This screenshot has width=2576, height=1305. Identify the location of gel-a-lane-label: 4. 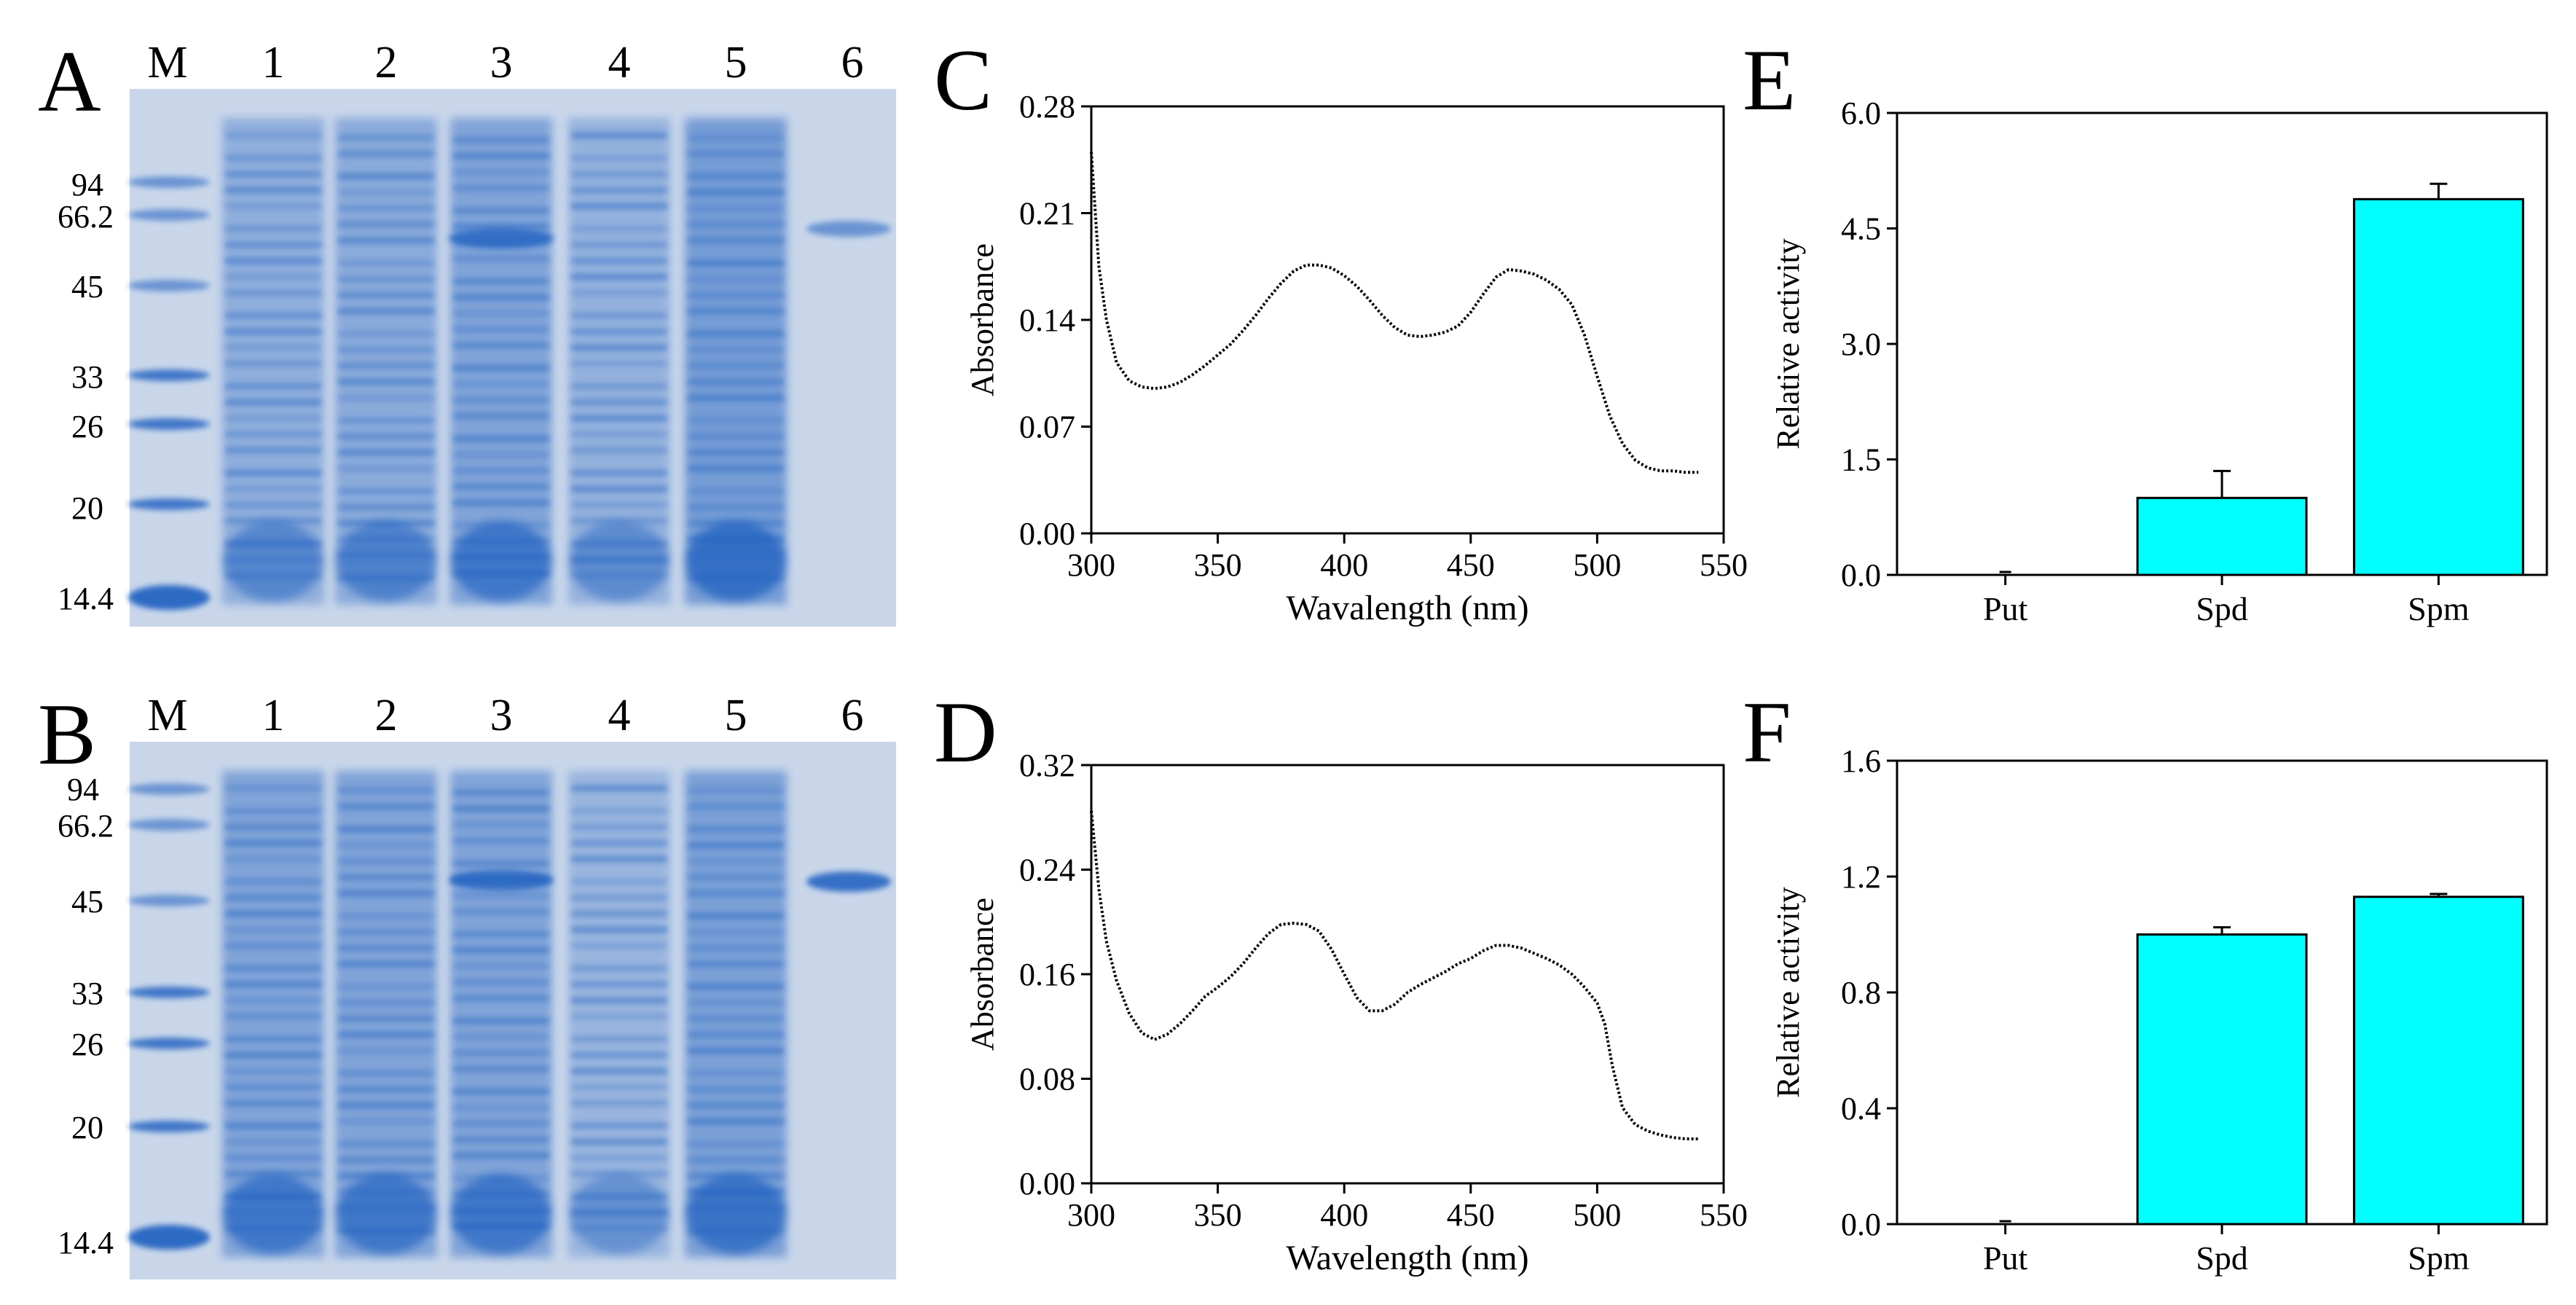
(619, 63).